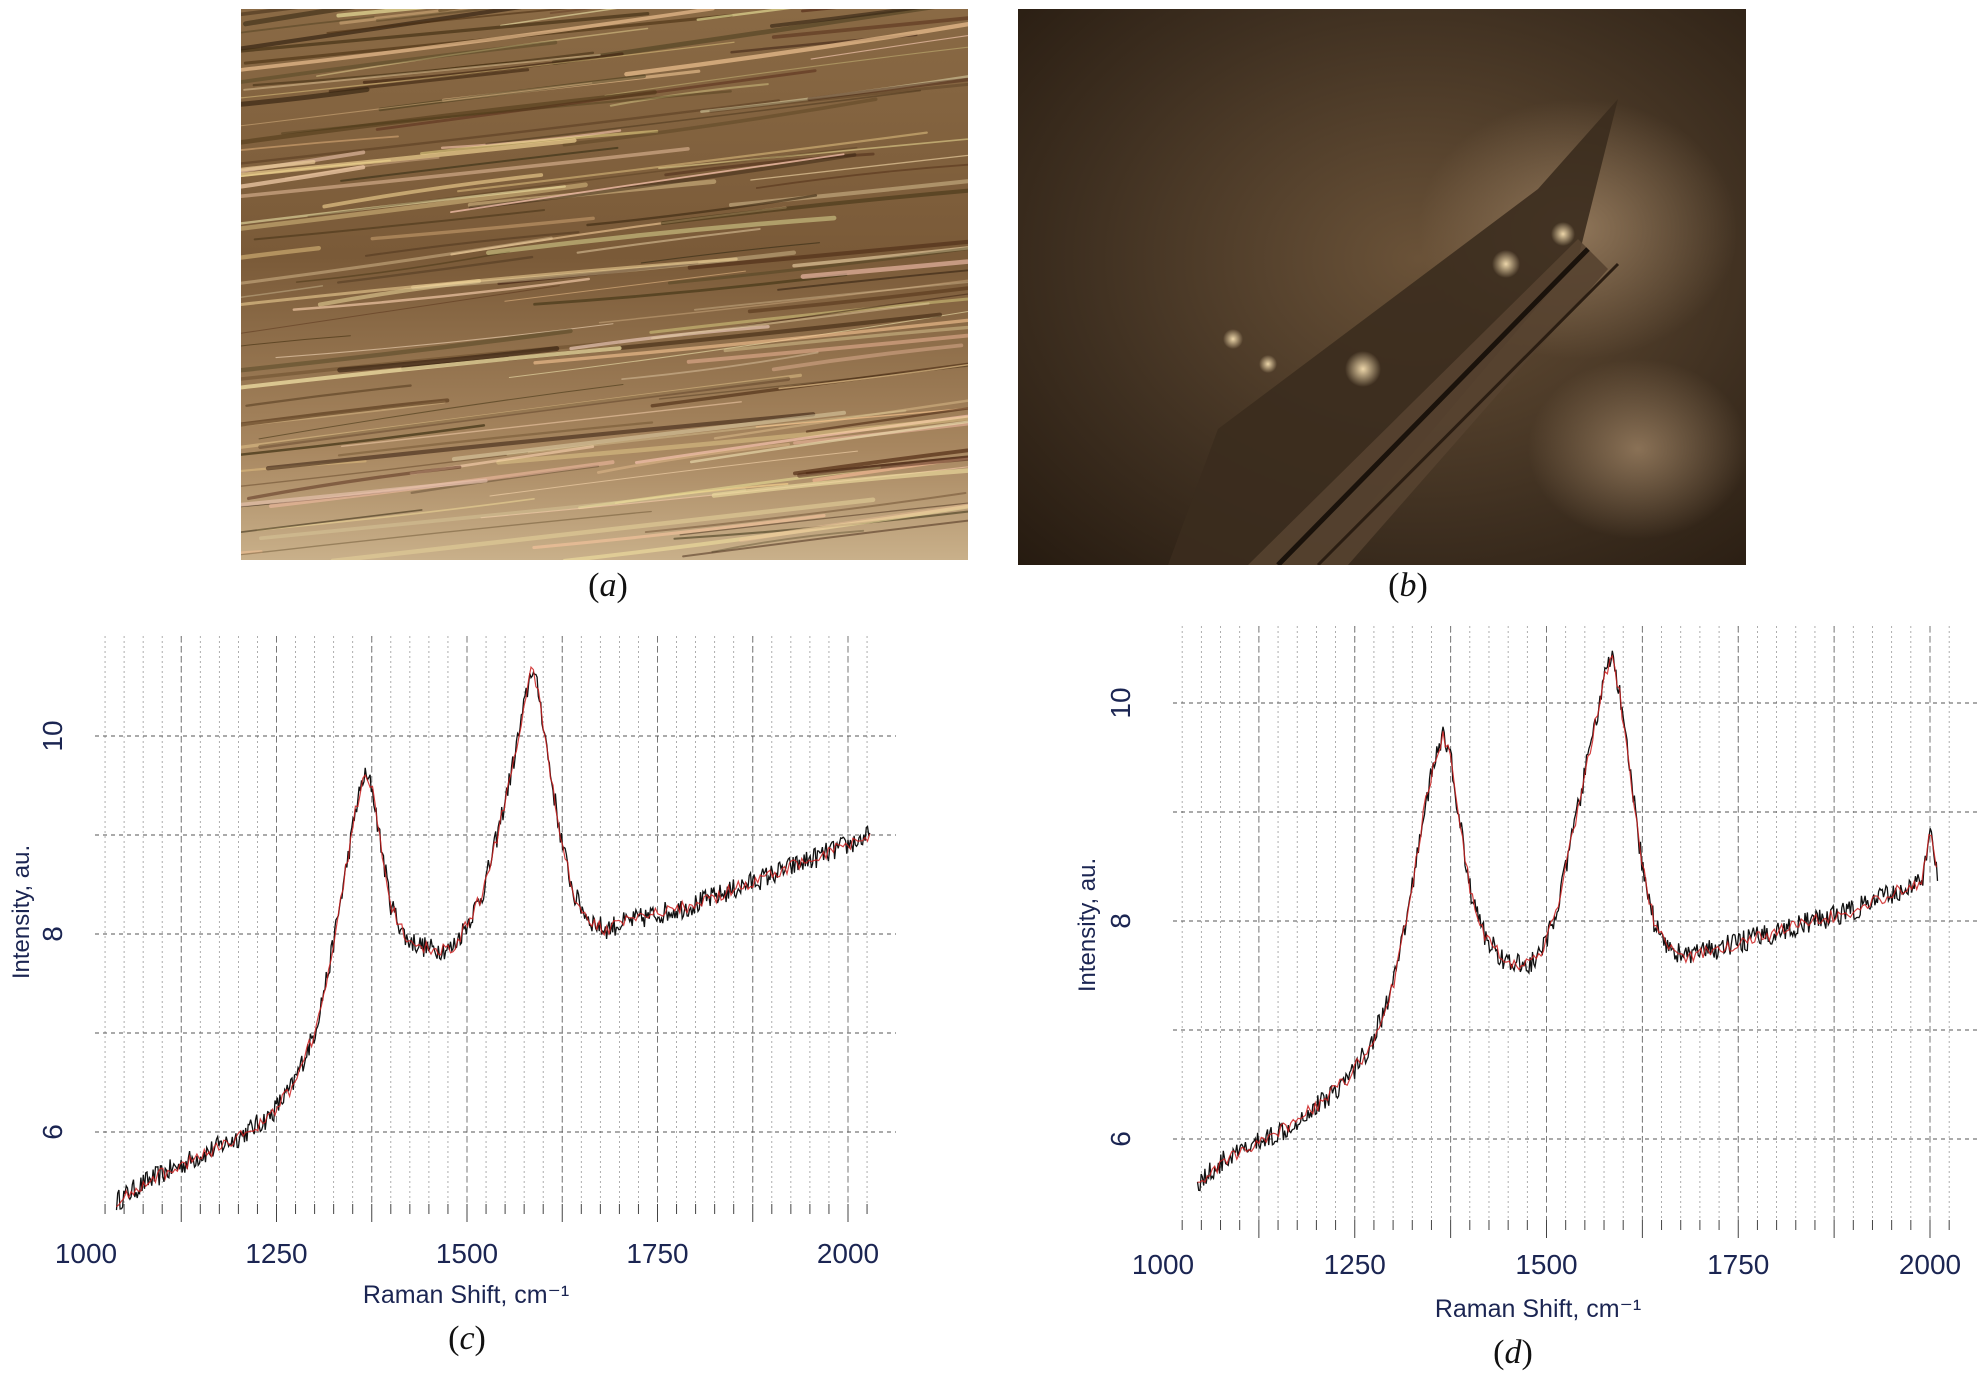  What do you see at coordinates (1513, 1352) in the screenshot?
I see `panel-d-caption: (d)` at bounding box center [1513, 1352].